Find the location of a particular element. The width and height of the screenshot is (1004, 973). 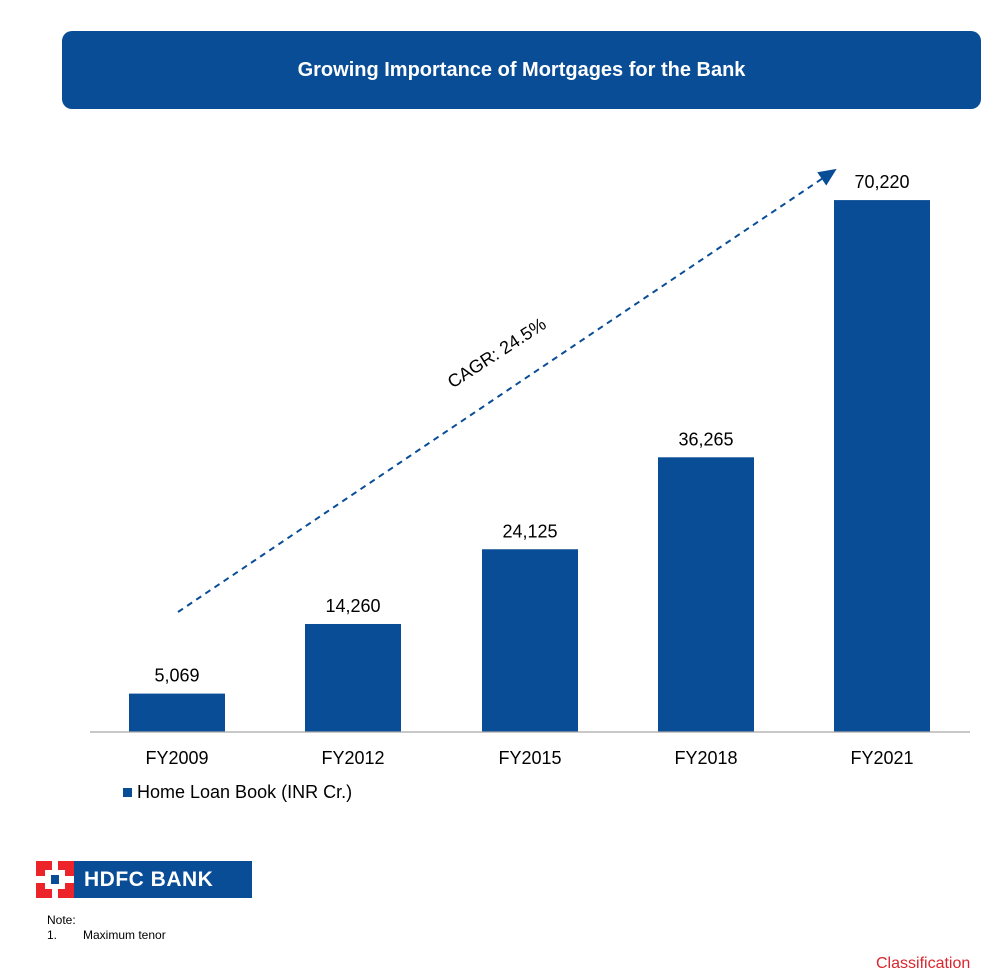

x-tick-fy2018: FY2018 is located at coordinates (705, 758).